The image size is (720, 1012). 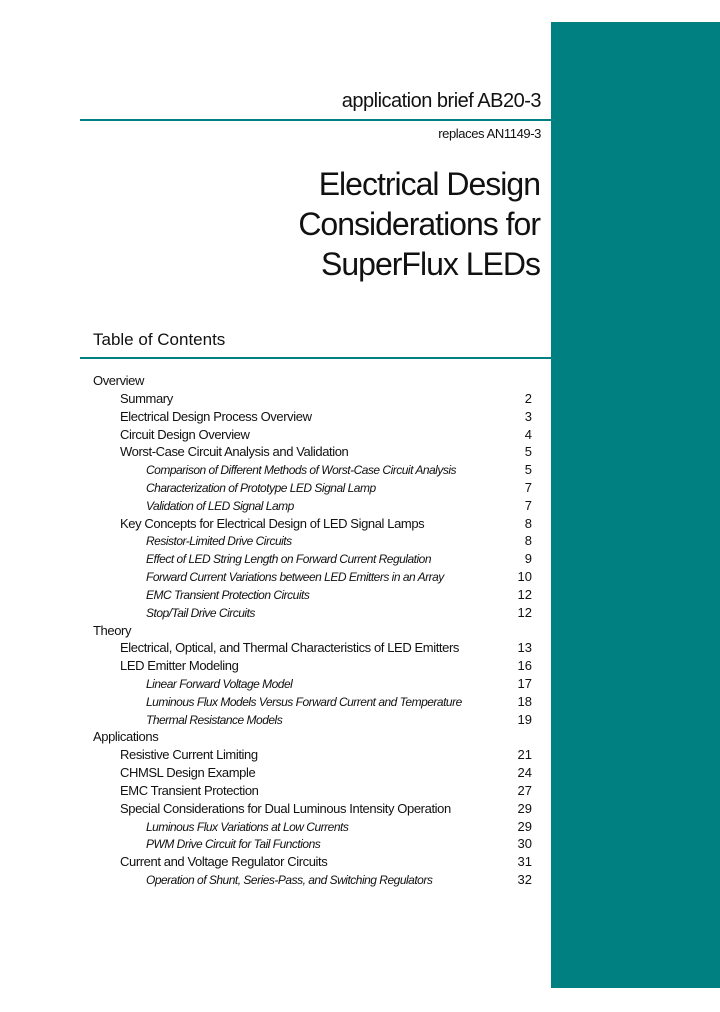 I want to click on toc-entry: EMC Transient Protection, so click(x=189, y=790).